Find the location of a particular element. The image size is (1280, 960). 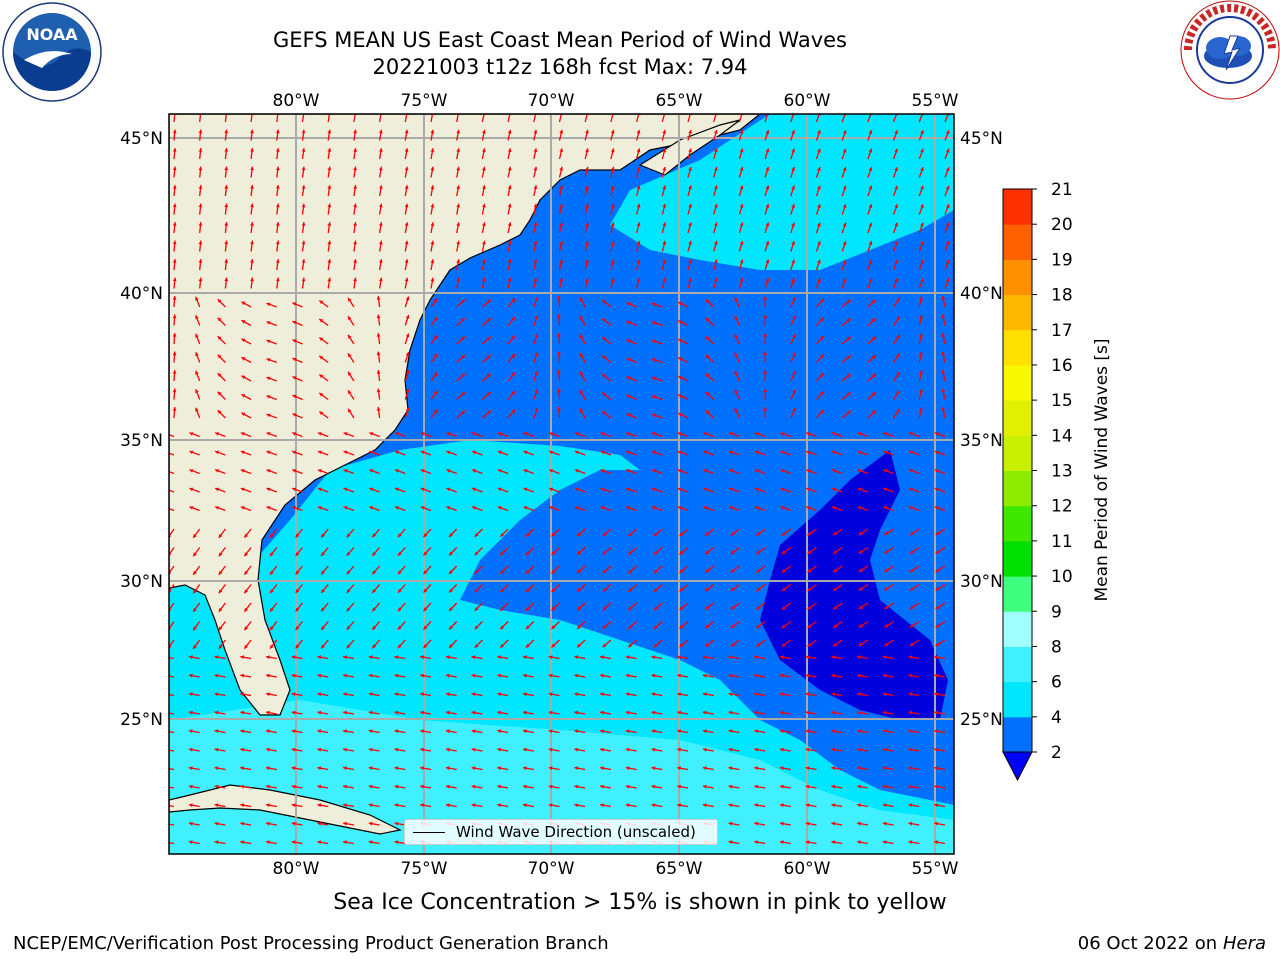

nws-logo is located at coordinates (1230, 50).